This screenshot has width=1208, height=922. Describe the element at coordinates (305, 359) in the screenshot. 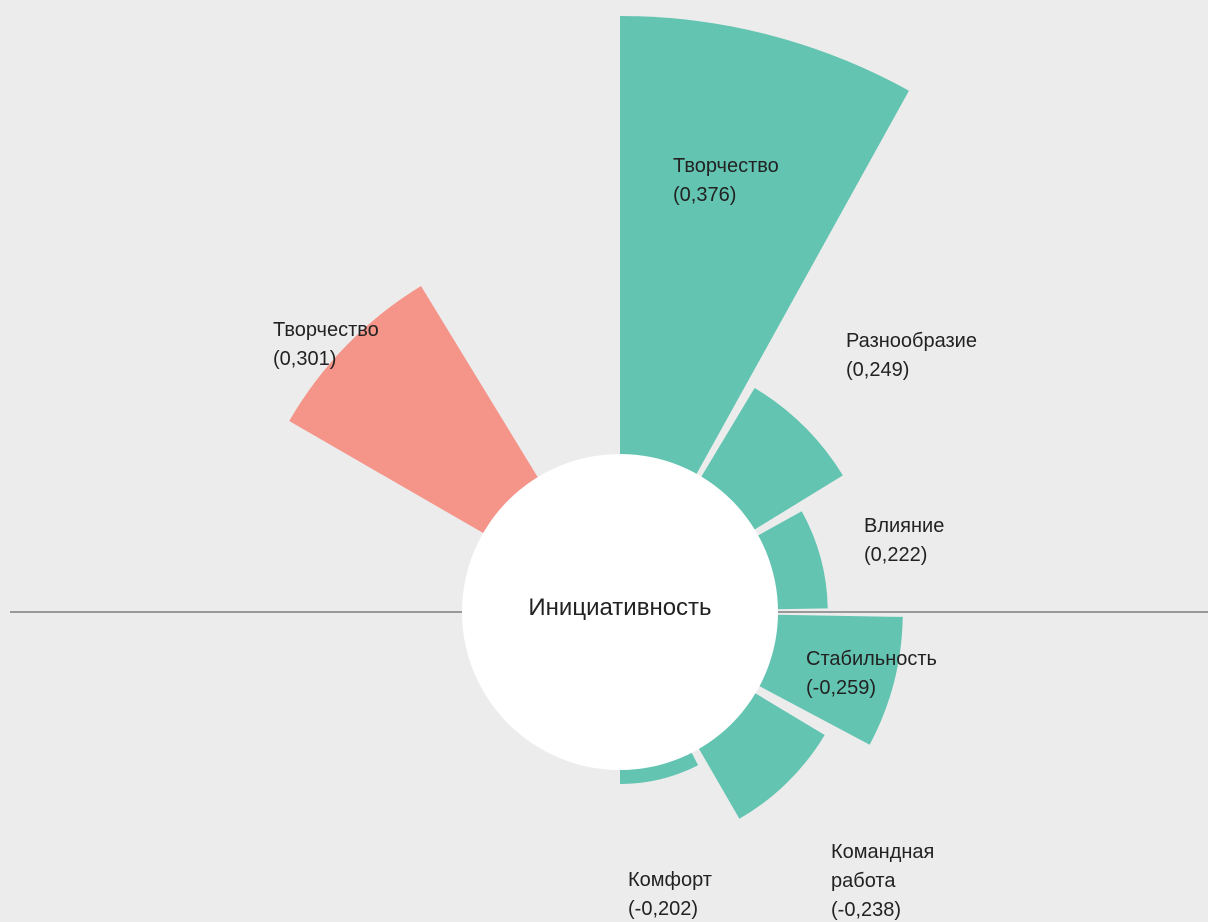

I see `value-label: (0,301)` at that location.